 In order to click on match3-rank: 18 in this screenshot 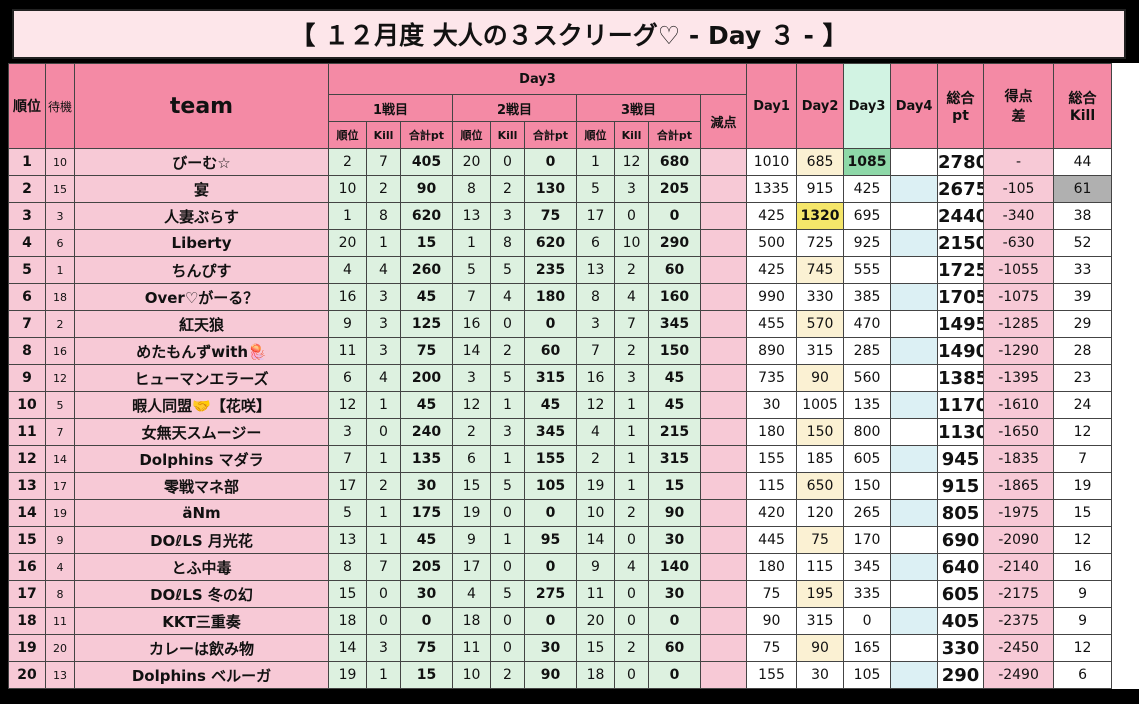, I will do `click(595, 675)`.